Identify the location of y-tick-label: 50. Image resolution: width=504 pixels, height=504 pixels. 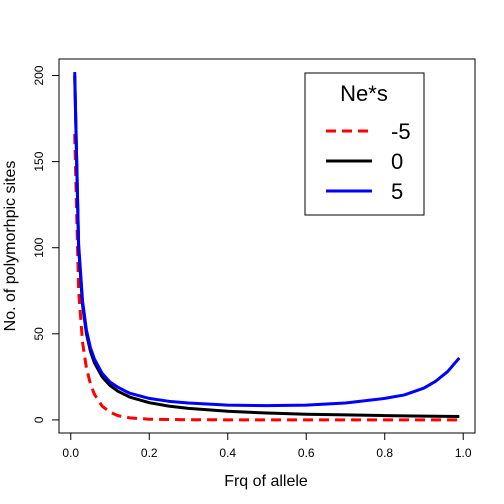
(39, 334).